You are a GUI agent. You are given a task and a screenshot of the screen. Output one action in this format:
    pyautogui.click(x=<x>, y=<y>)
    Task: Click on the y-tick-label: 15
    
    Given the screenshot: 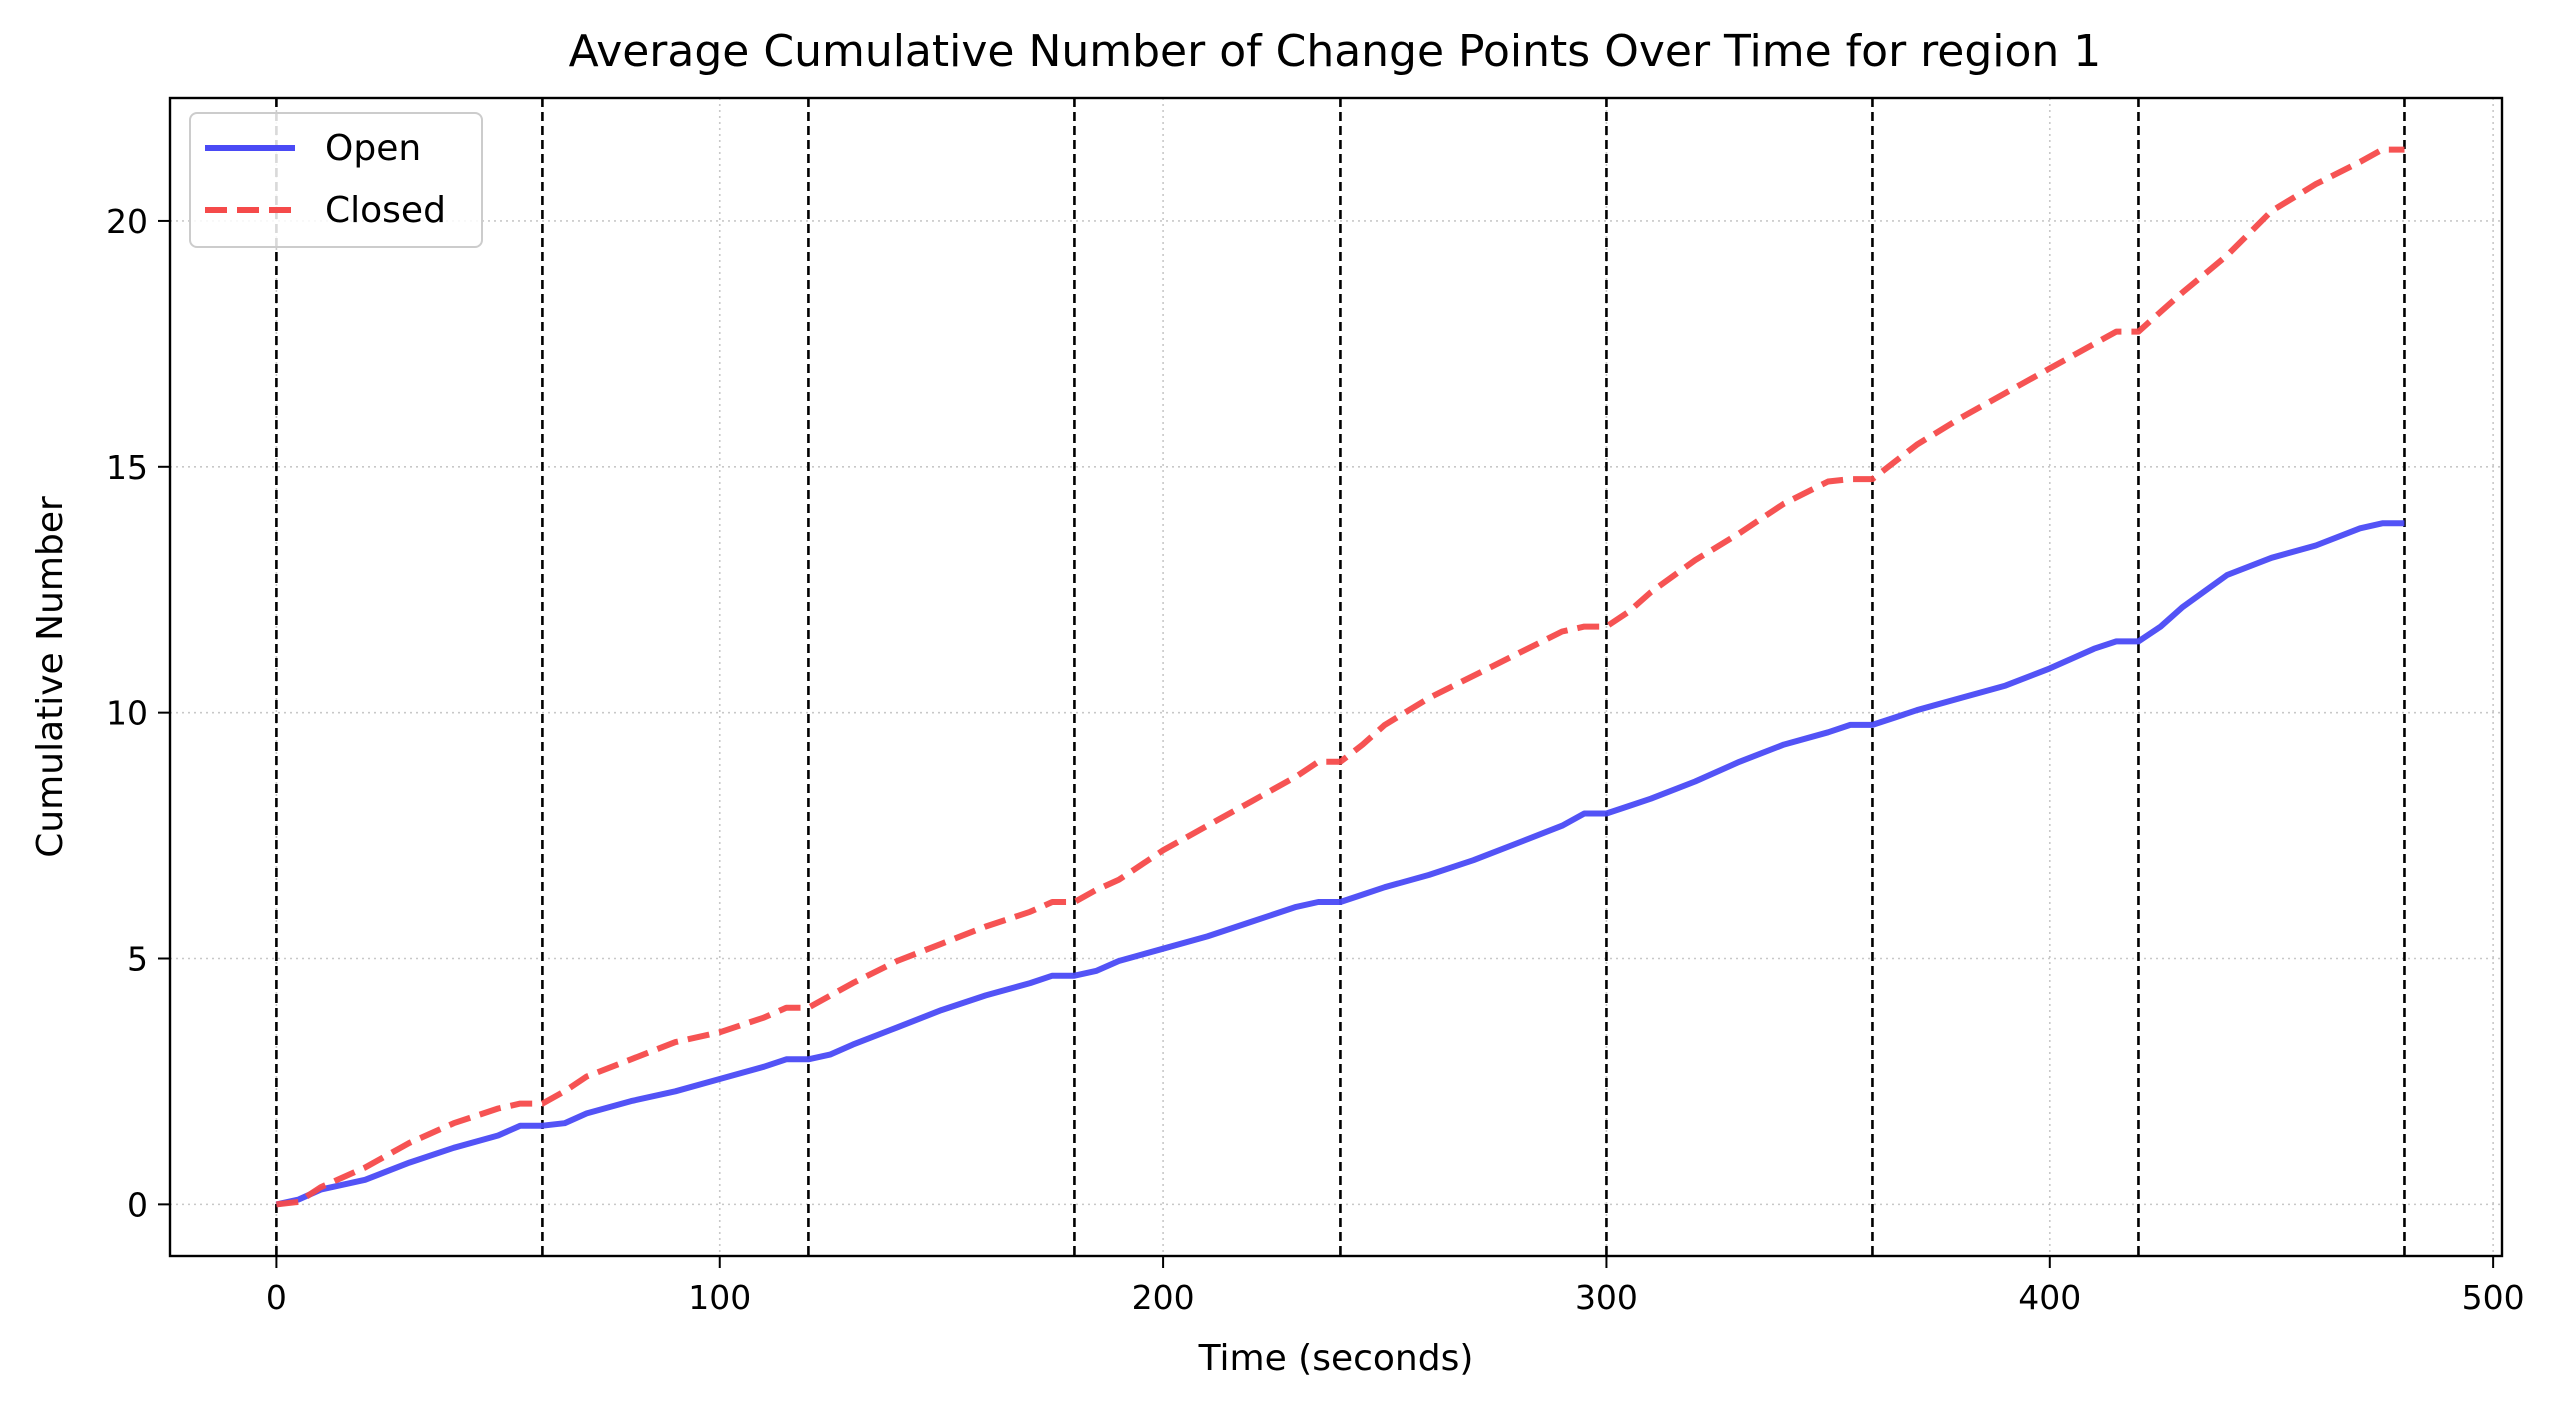 What is the action you would take?
    pyautogui.click(x=127, y=467)
    